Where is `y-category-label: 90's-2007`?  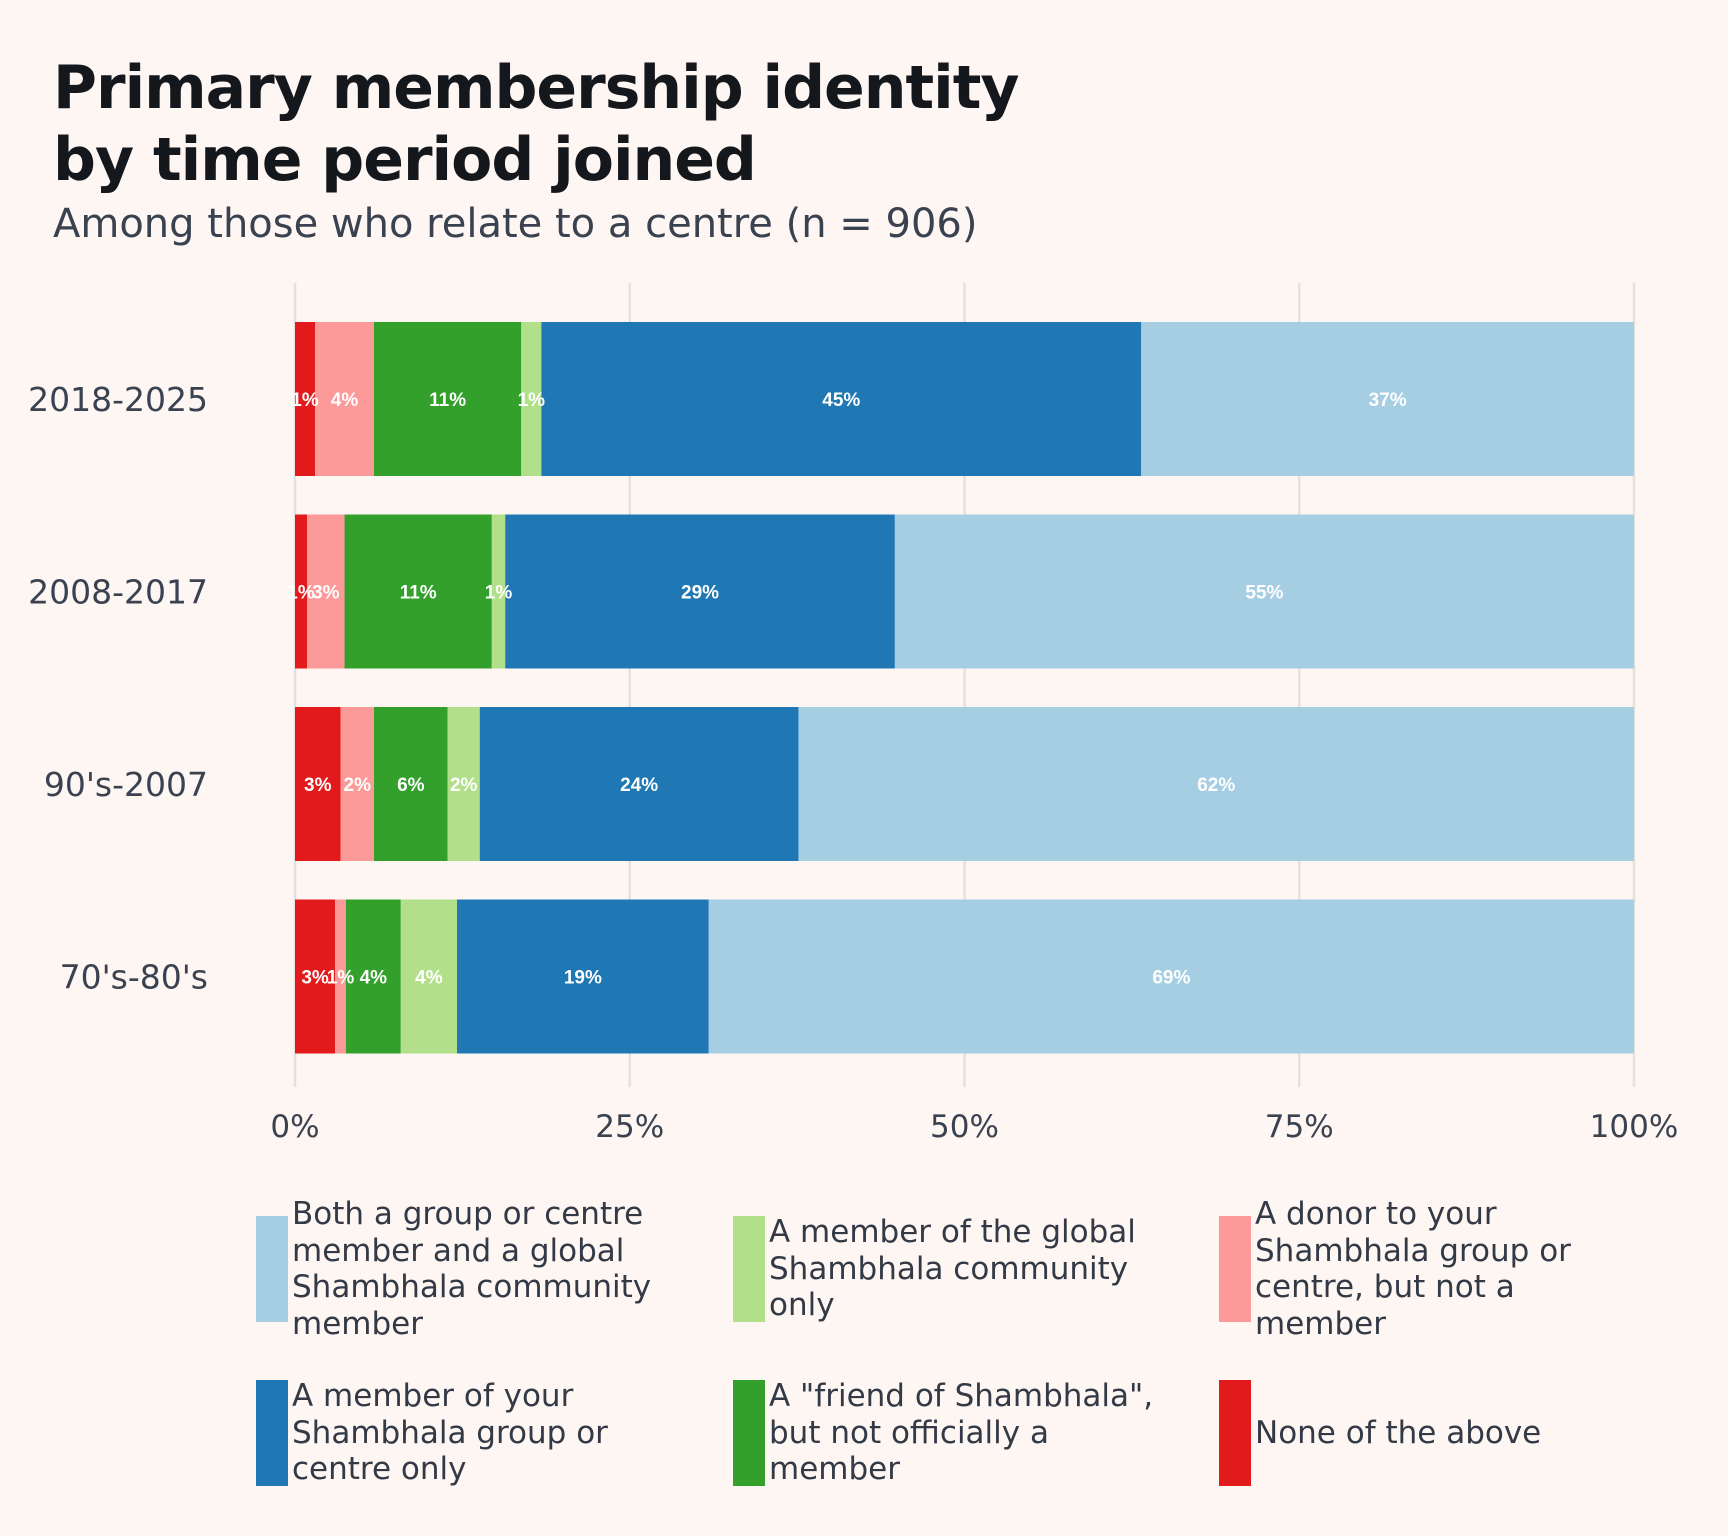
y-category-label: 90's-2007 is located at coordinates (126, 784).